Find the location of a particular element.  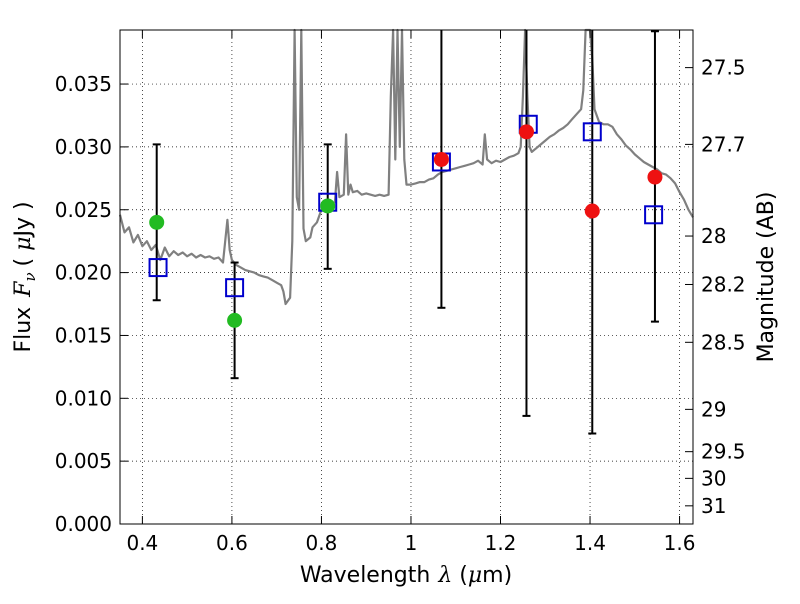

y-tick-label: 0.025 is located at coordinates (83, 210).